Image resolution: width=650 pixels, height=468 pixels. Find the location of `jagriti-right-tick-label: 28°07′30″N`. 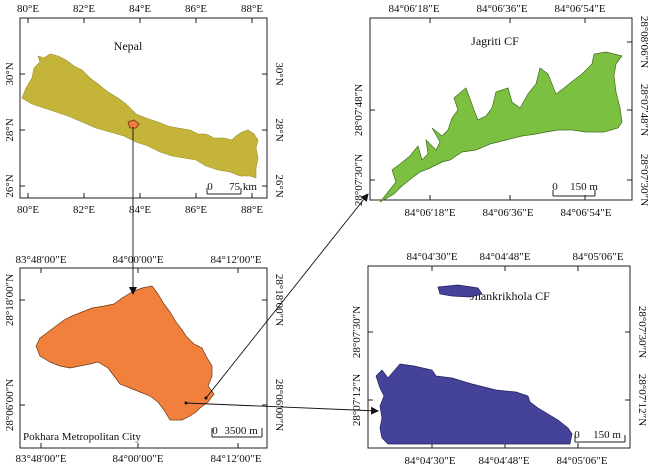

jagriti-right-tick-label: 28°07′30″N is located at coordinates (644, 180).